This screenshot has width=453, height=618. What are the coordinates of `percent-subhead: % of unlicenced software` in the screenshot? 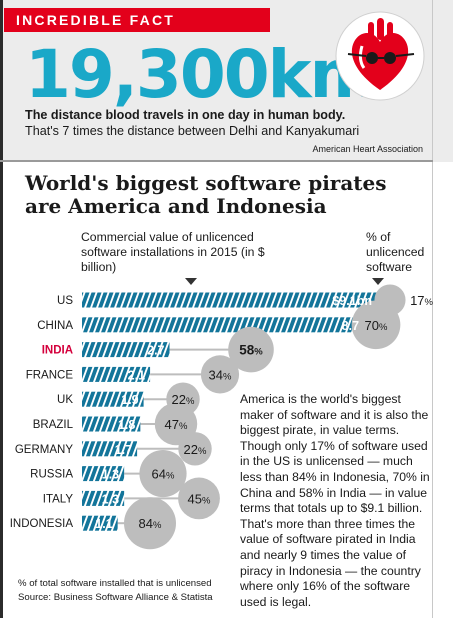 It's located at (395, 252).